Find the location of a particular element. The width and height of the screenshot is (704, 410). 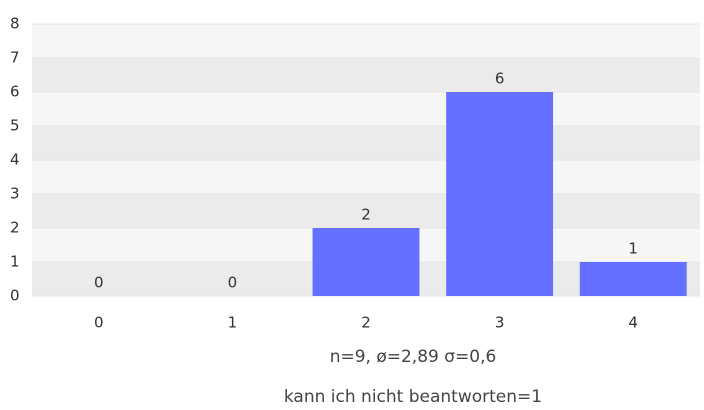

x-tick-label: 0 is located at coordinates (99, 323).